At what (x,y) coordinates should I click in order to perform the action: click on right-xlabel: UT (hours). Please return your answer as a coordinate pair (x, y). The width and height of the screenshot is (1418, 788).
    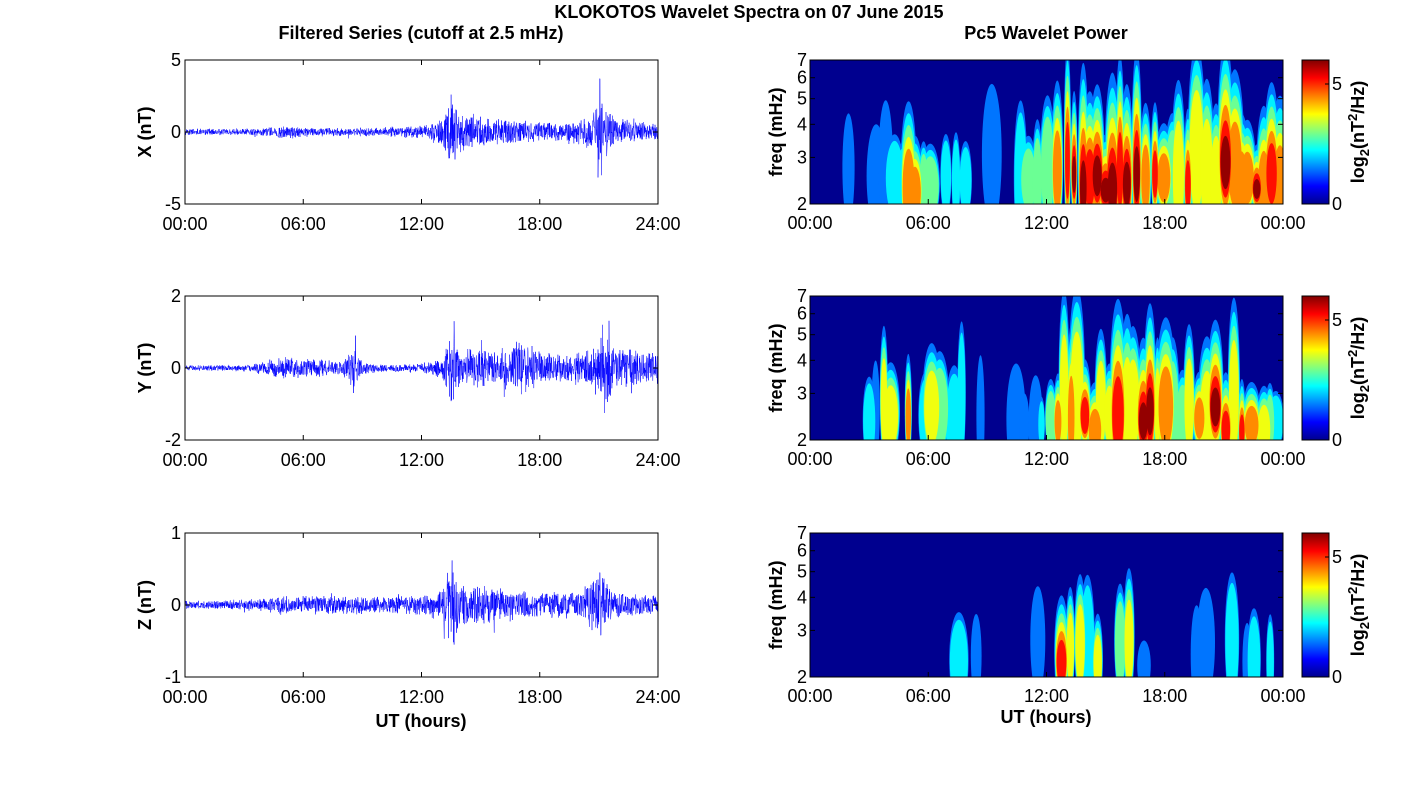
    Looking at the image, I should click on (1046, 717).